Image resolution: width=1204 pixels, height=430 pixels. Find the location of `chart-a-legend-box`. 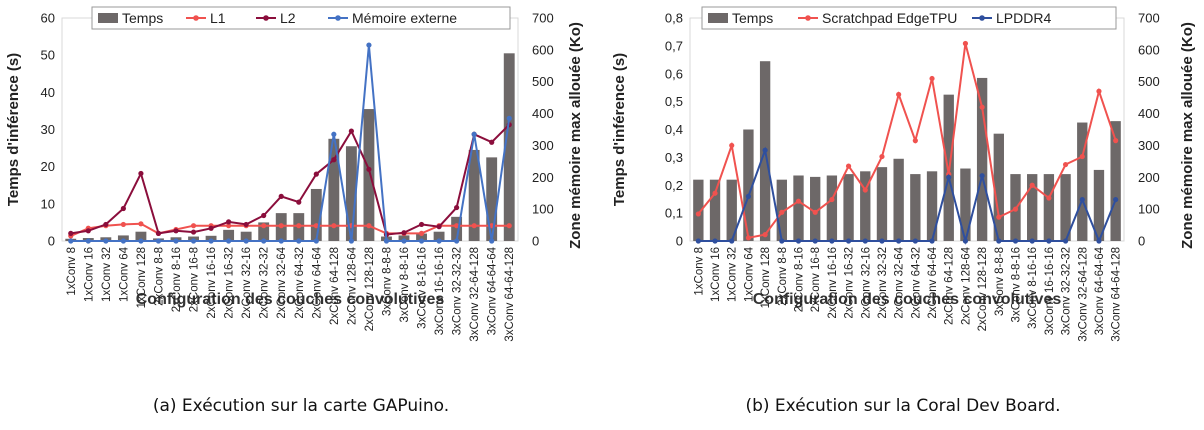

chart-a-legend-box is located at coordinates (301, 18).